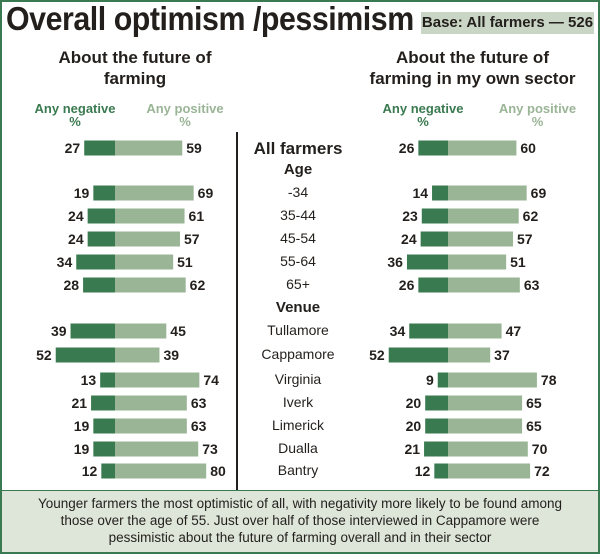 Image resolution: width=600 pixels, height=554 pixels. What do you see at coordinates (298, 379) in the screenshot?
I see `category-label: Virginia` at bounding box center [298, 379].